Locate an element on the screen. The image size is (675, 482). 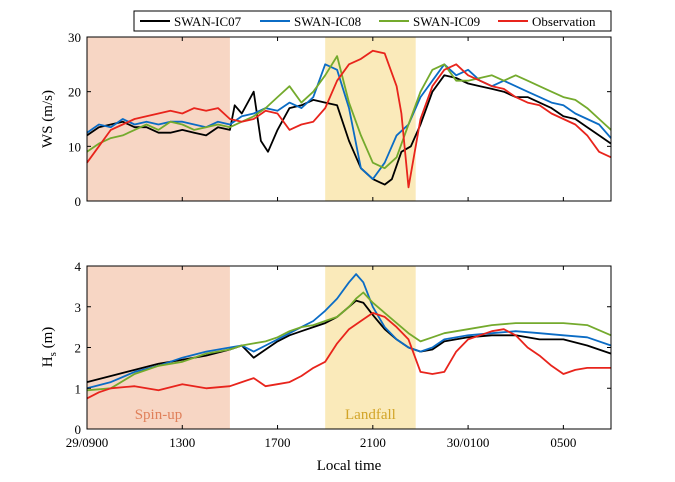
hs-ytick-label: 3 is located at coordinates (78, 307).